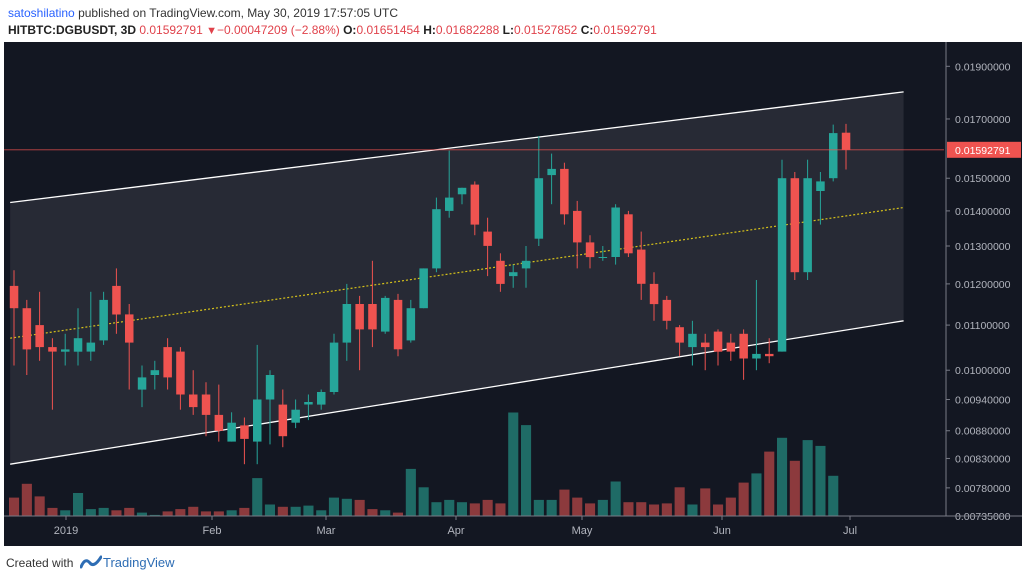 The height and width of the screenshot is (580, 1024). Describe the element at coordinates (513, 526) in the screenshot. I see `time-axis: 2019 Feb Mar Apr May Jun Jul` at that location.